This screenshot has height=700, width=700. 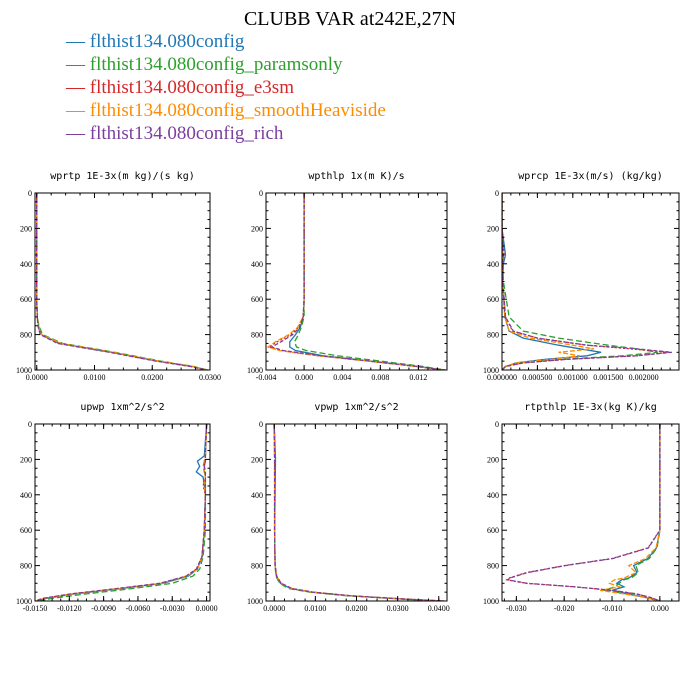 What do you see at coordinates (418, 377) in the screenshot?
I see `x-tick-label: 0.012` at bounding box center [418, 377].